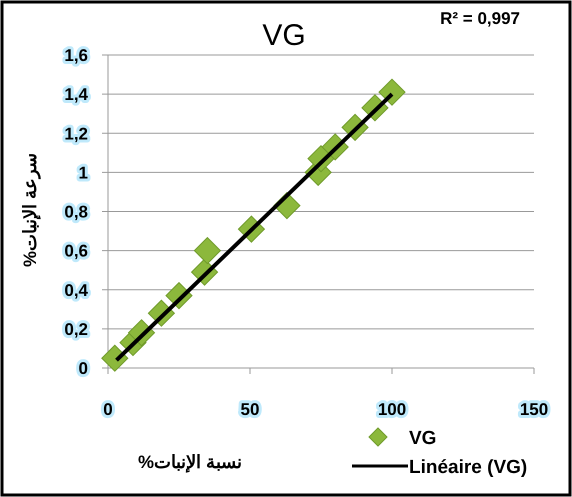 The image size is (572, 497). I want to click on y-tick-label: 1,6, so click(76, 55).